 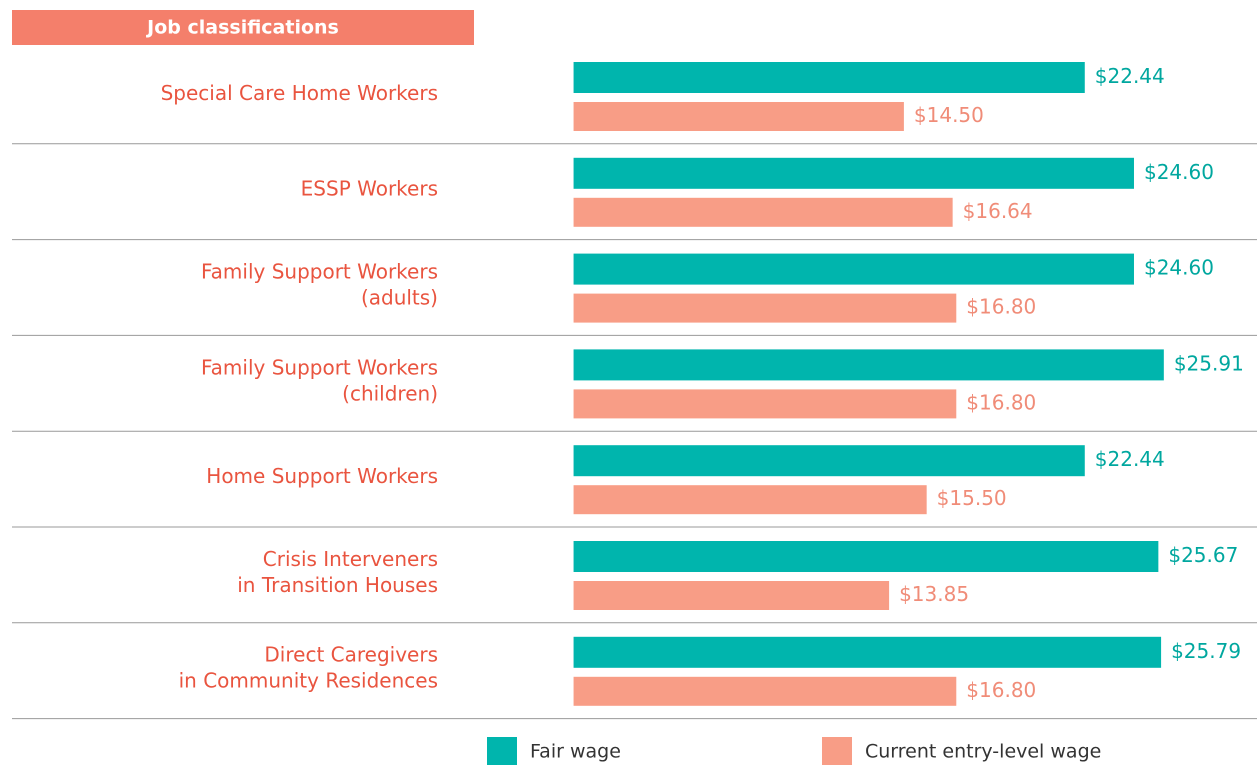 What do you see at coordinates (1206, 651) in the screenshot?
I see `value-label: $25.79` at bounding box center [1206, 651].